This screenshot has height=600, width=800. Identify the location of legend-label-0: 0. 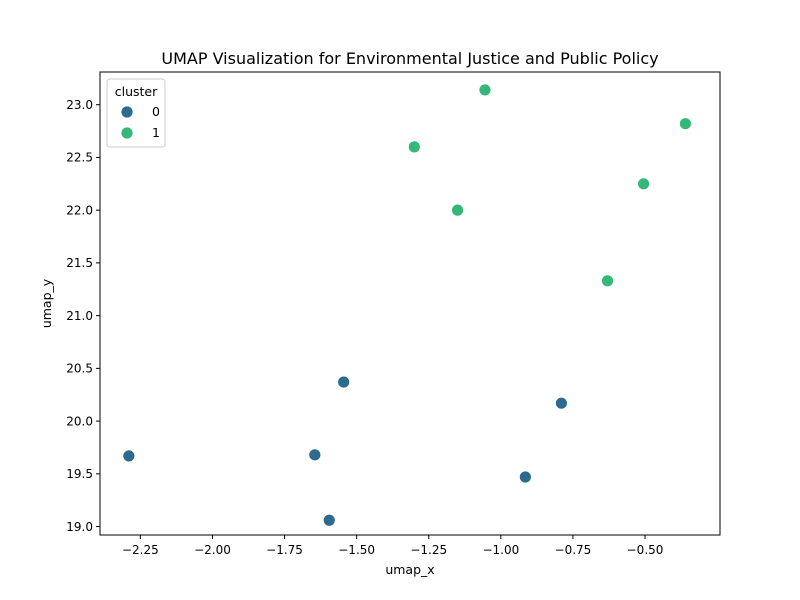
(156, 111).